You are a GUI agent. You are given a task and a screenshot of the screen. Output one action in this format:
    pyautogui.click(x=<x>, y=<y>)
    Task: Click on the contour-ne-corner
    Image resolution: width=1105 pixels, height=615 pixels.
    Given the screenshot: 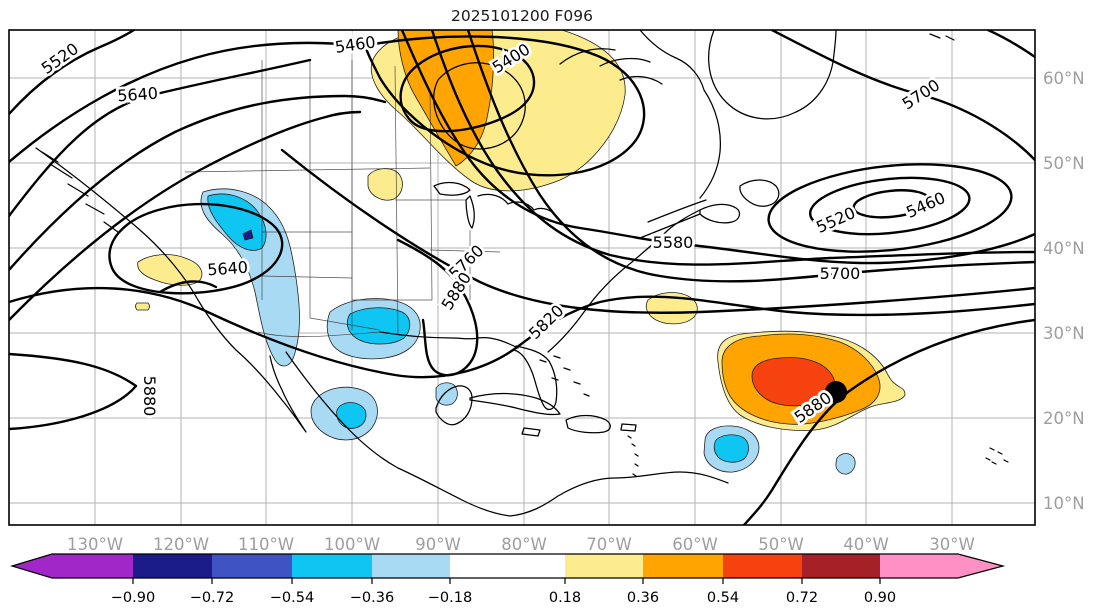 What is the action you would take?
    pyautogui.click(x=1010, y=44)
    